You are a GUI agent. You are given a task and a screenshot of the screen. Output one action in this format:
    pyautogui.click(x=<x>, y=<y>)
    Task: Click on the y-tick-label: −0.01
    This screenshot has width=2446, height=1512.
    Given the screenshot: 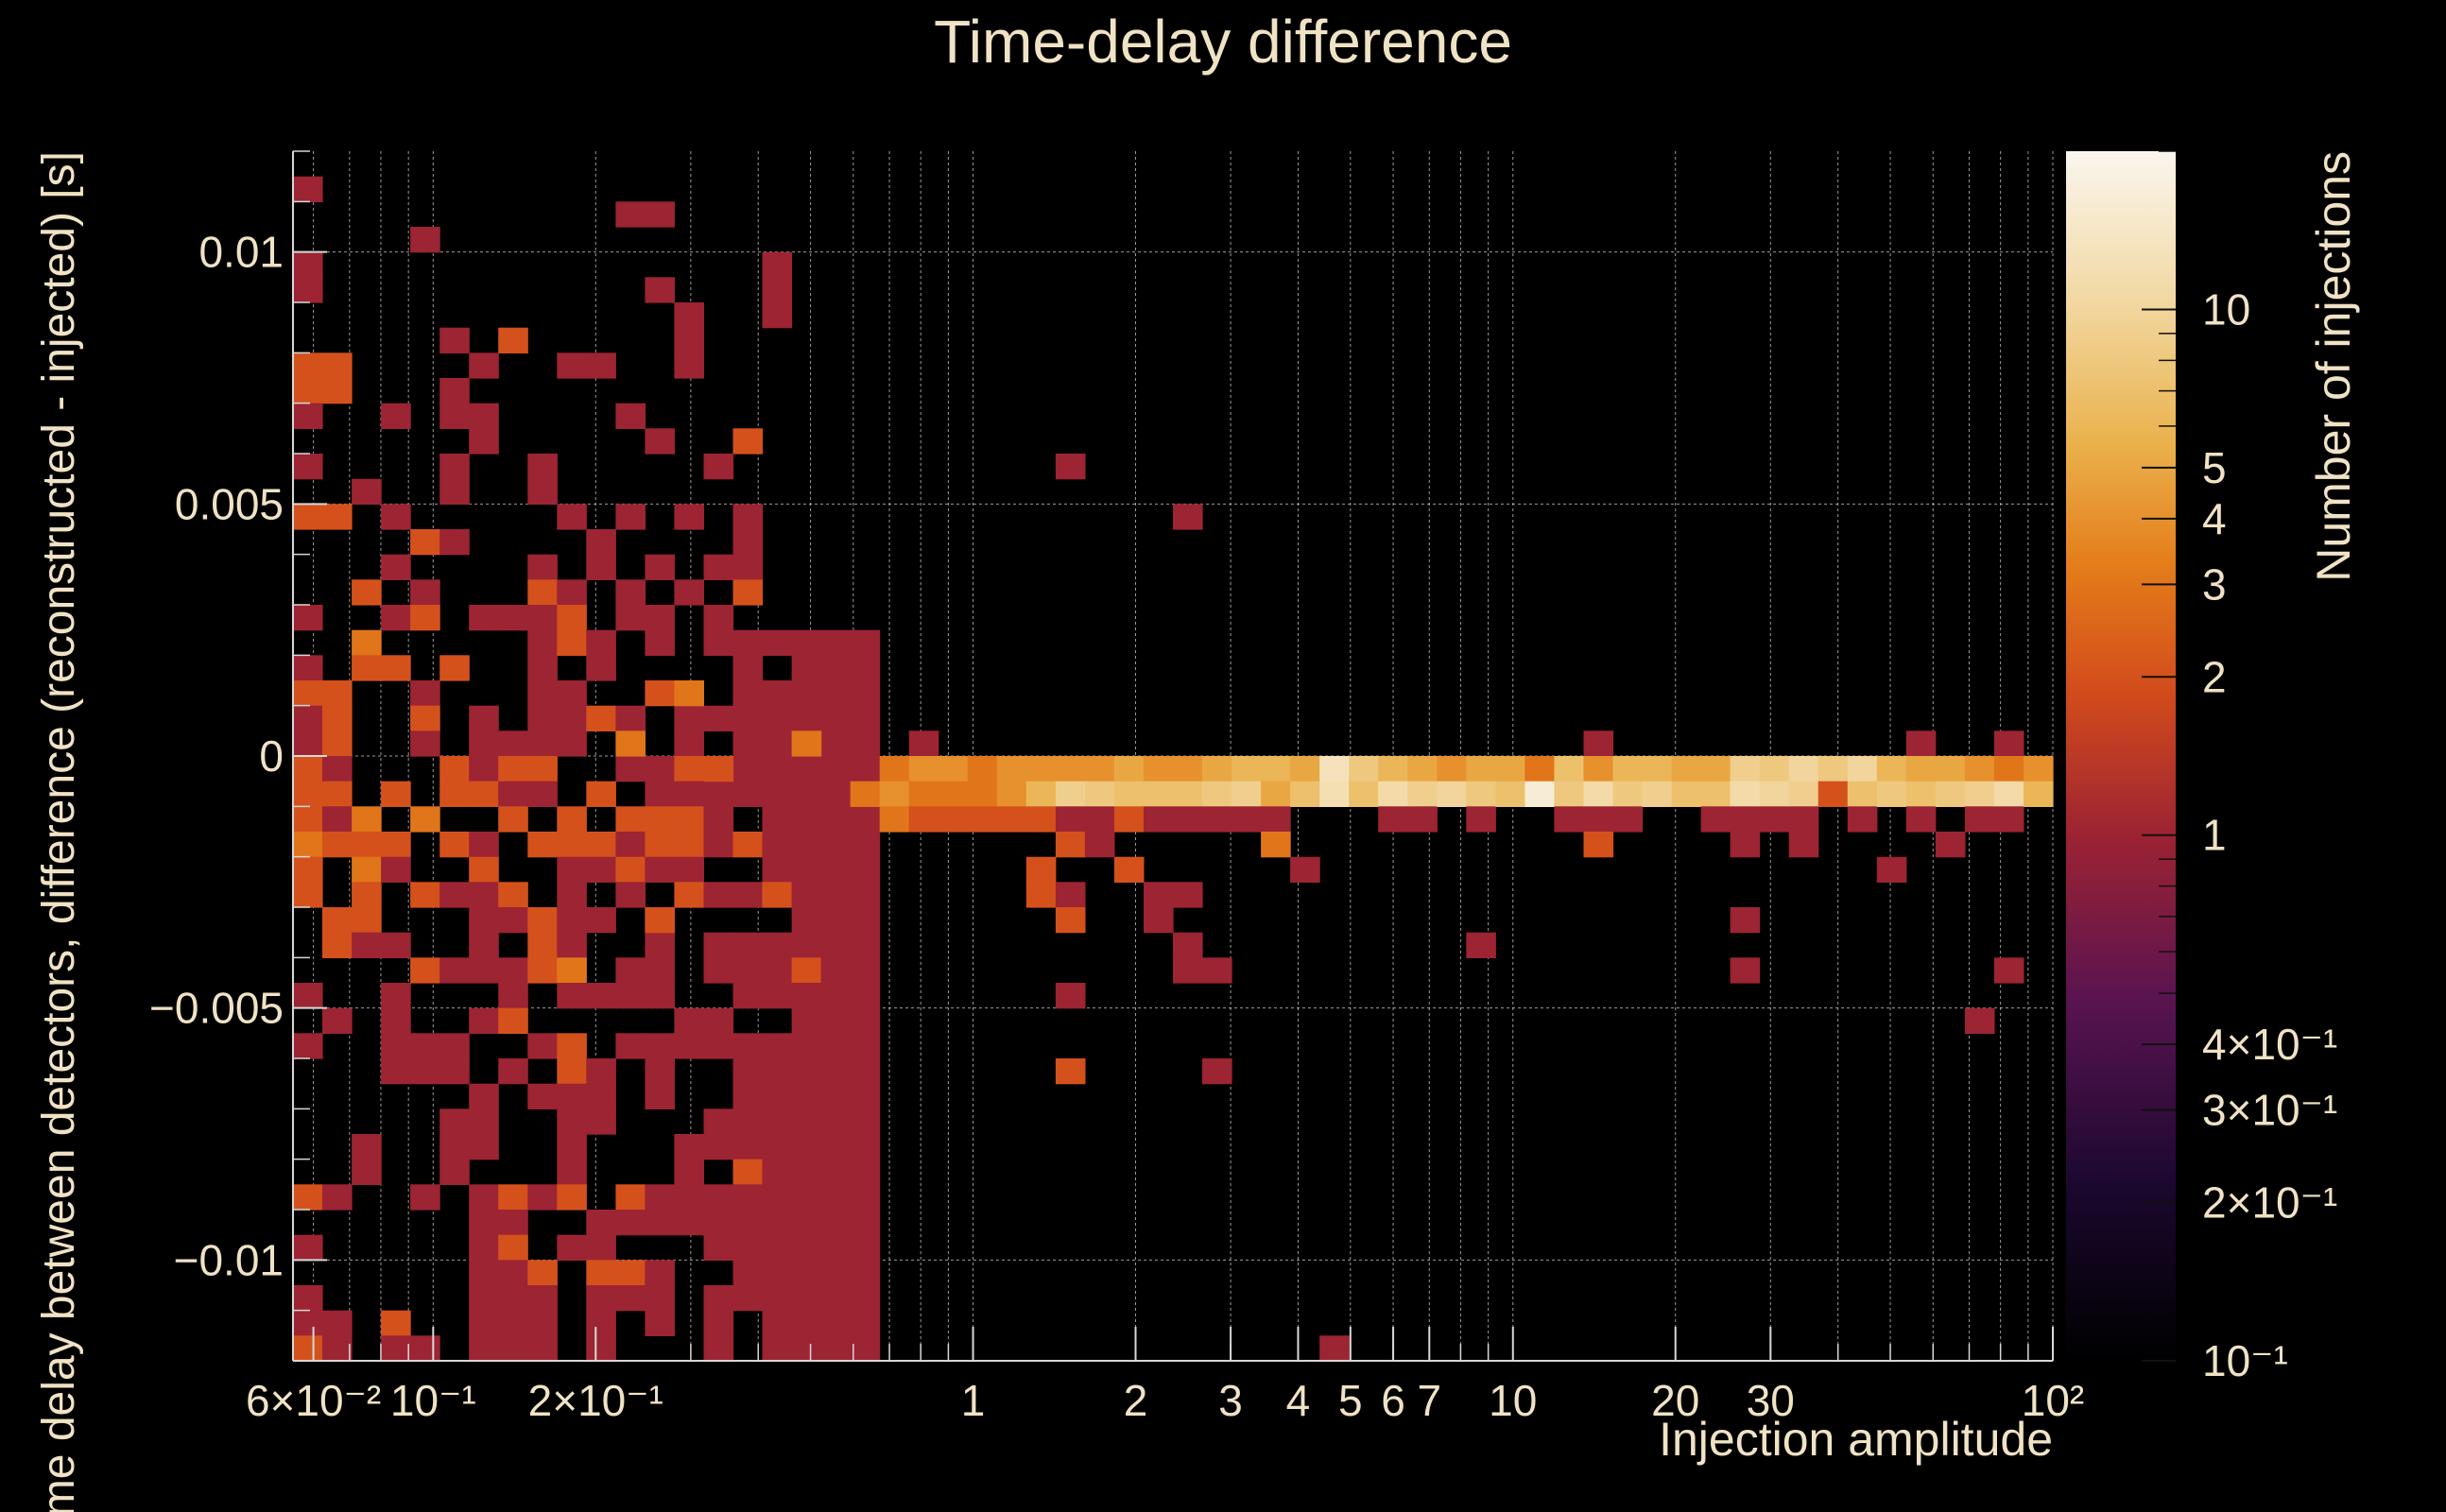 What is the action you would take?
    pyautogui.click(x=229, y=1259)
    